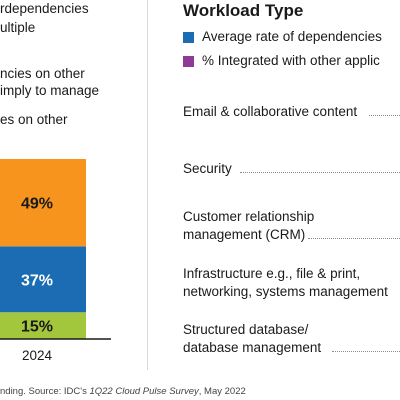  Describe the element at coordinates (42, 73) in the screenshot. I see `left-text-line-3: ncies on other` at that location.